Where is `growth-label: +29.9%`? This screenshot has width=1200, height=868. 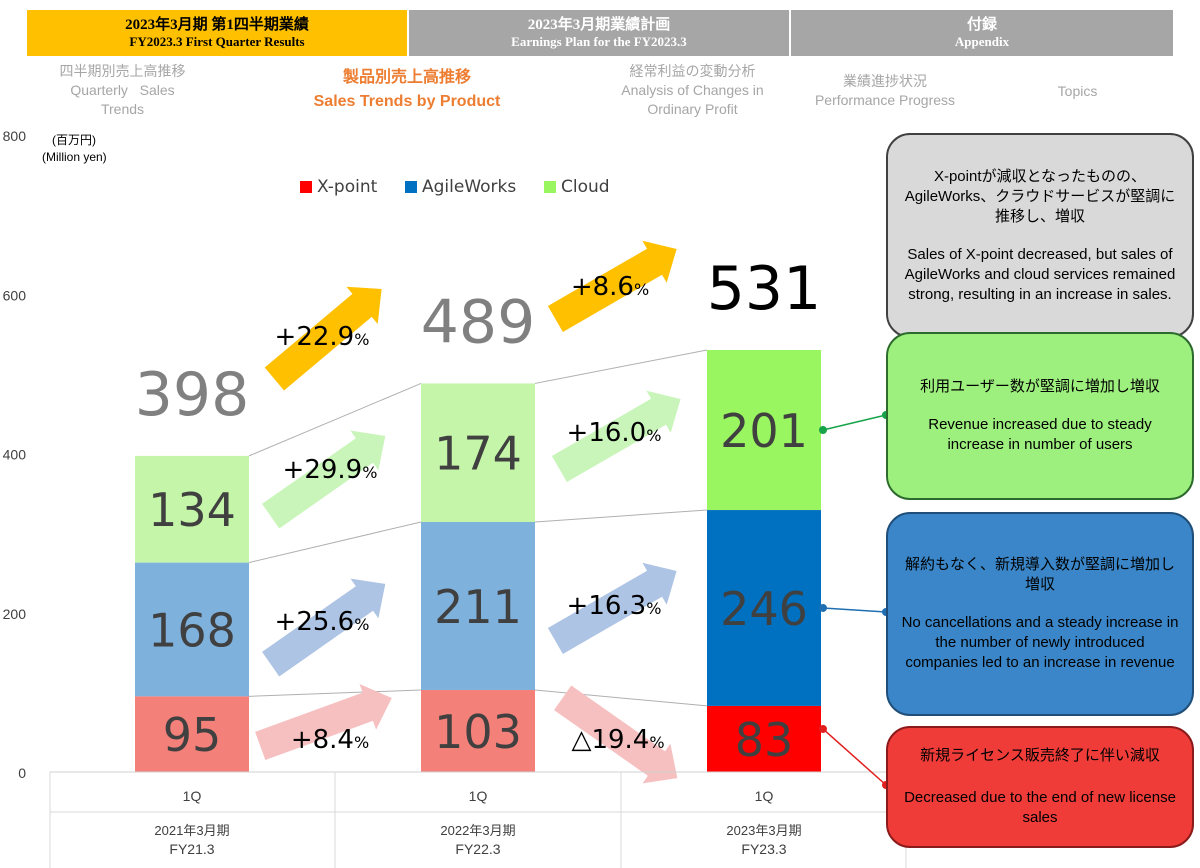 growth-label: +29.9% is located at coordinates (330, 470).